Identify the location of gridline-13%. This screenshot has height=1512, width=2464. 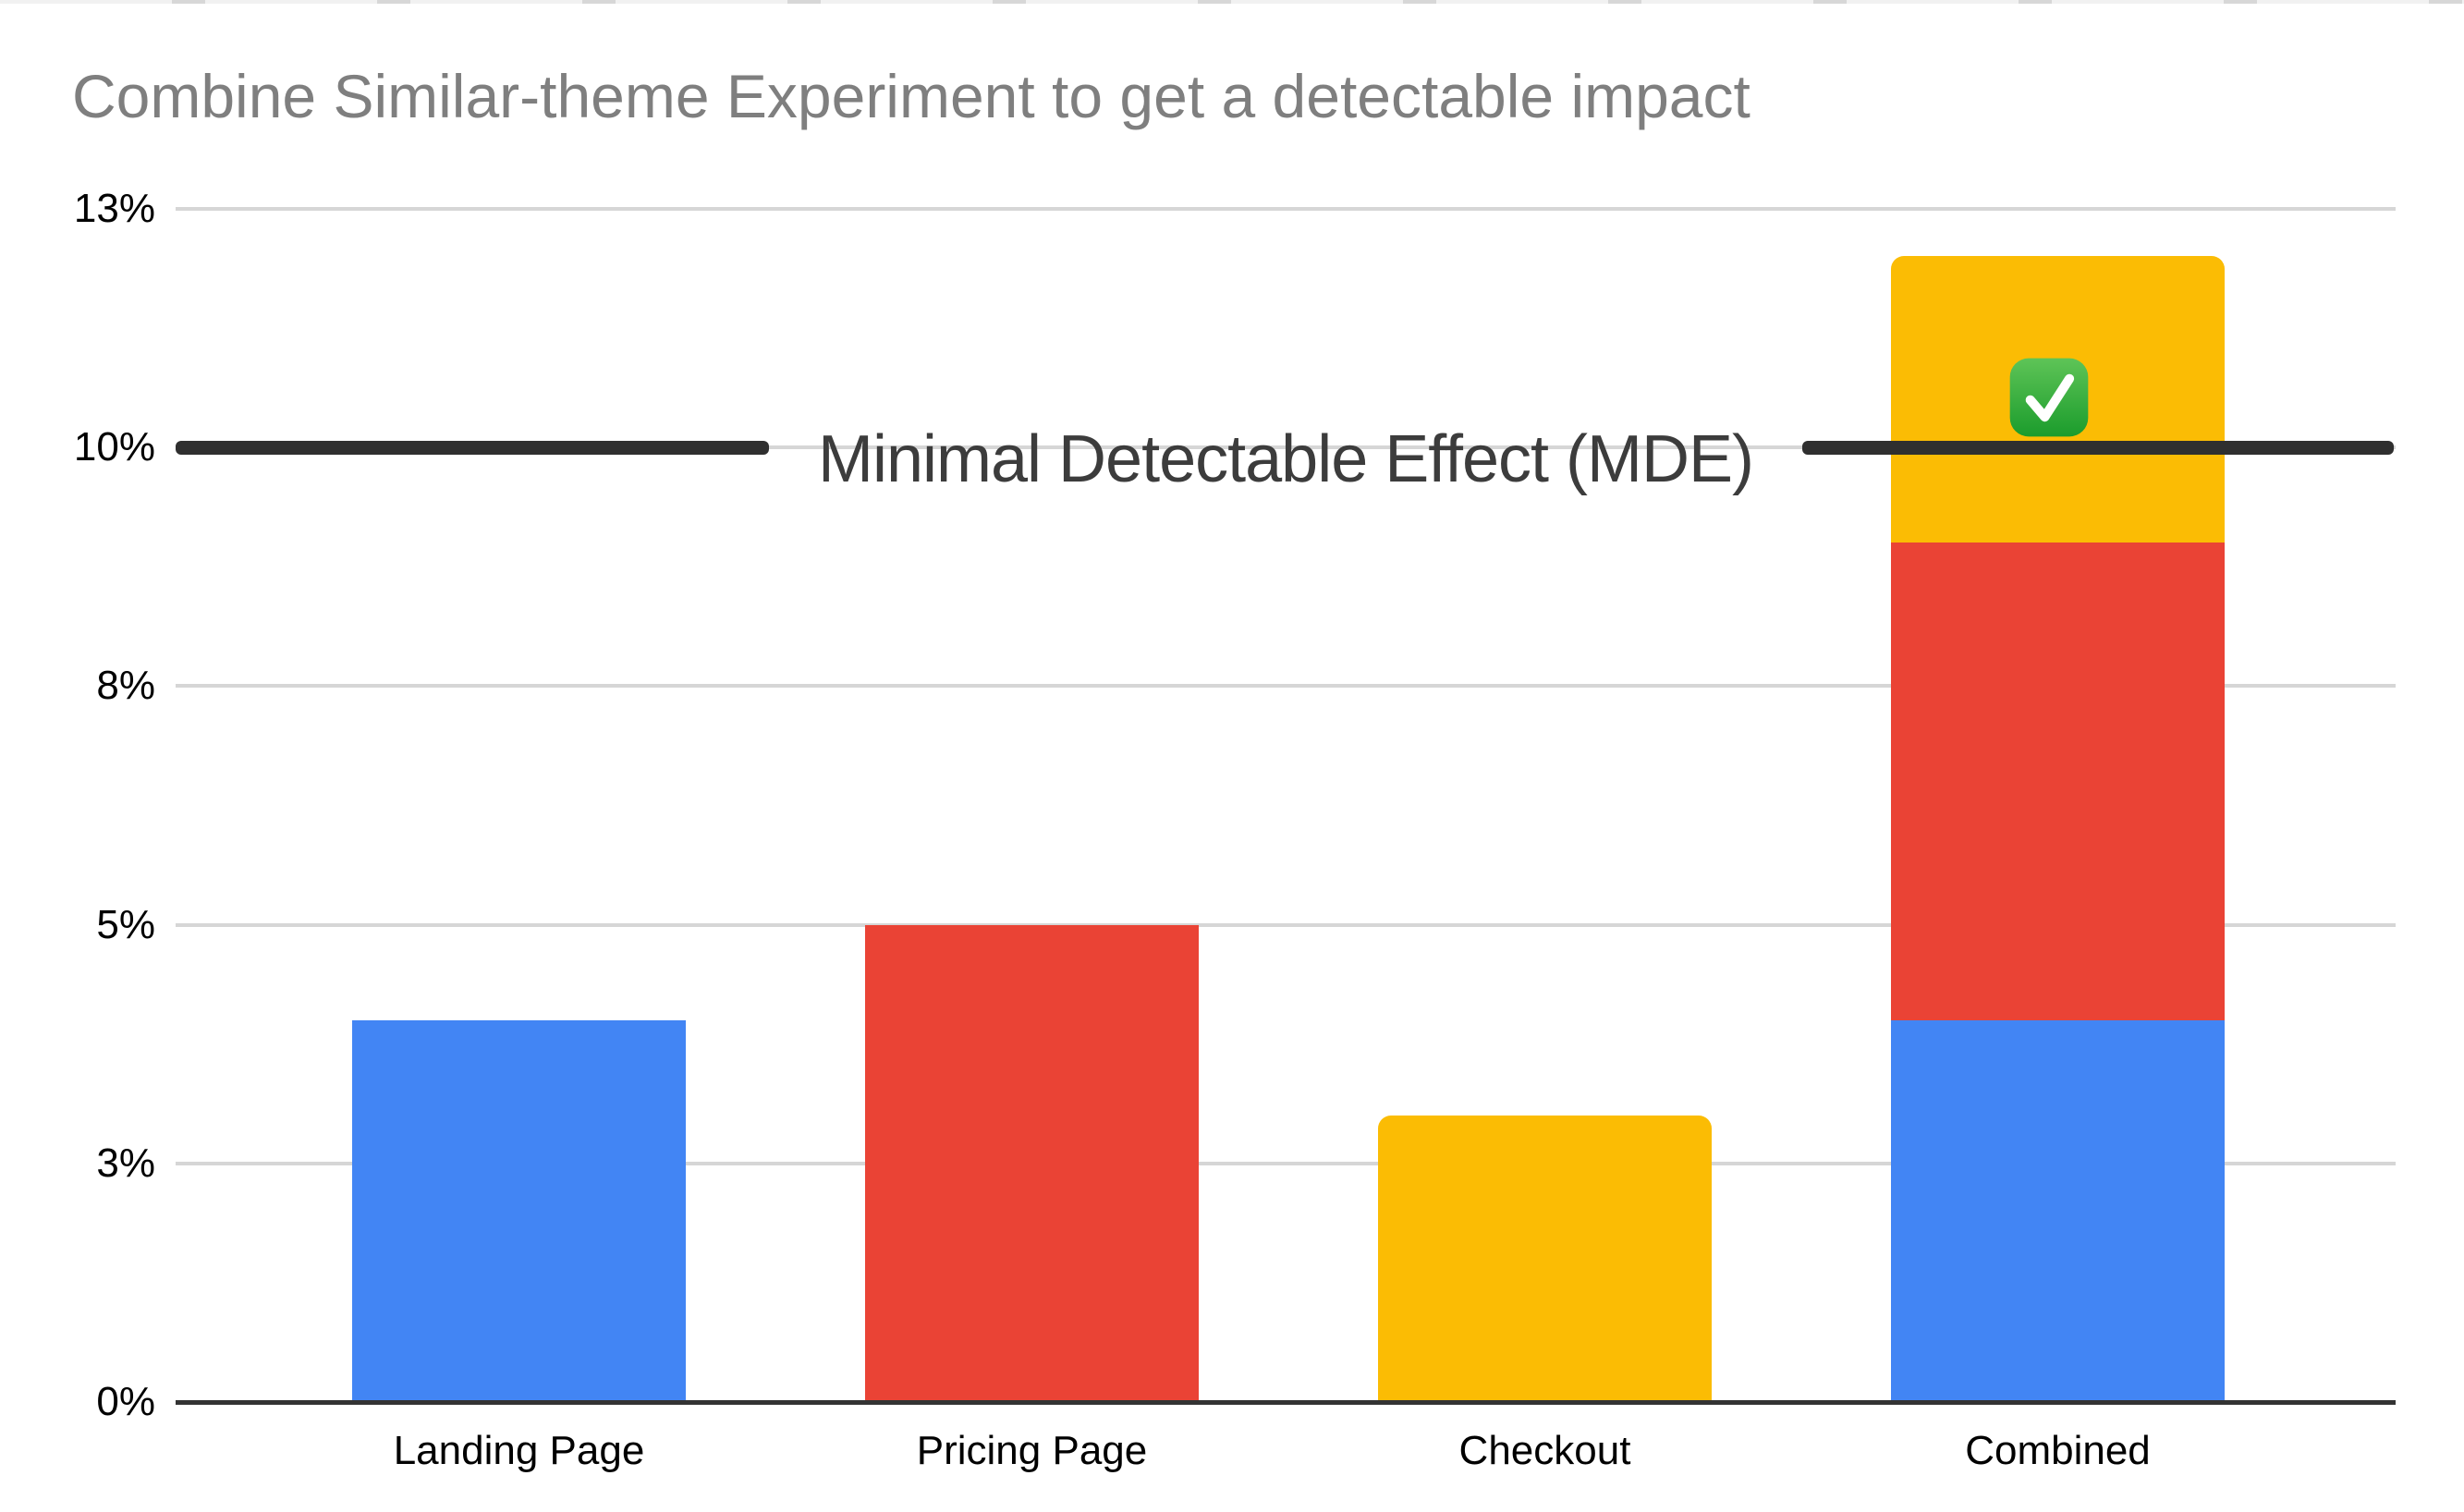
(1286, 209).